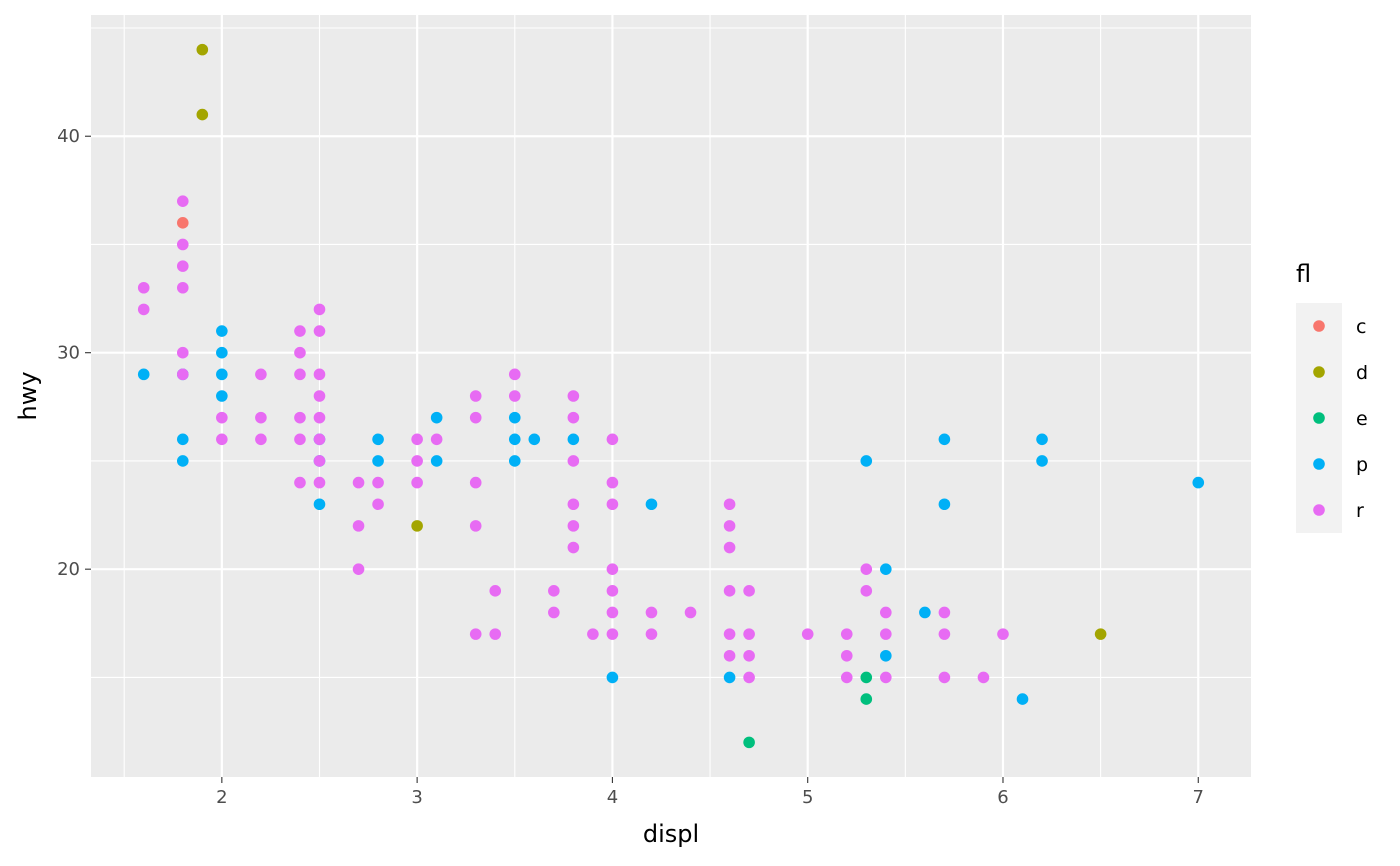 The image size is (1400, 866). What do you see at coordinates (28, 395) in the screenshot?
I see `y-axis-title: hwy` at bounding box center [28, 395].